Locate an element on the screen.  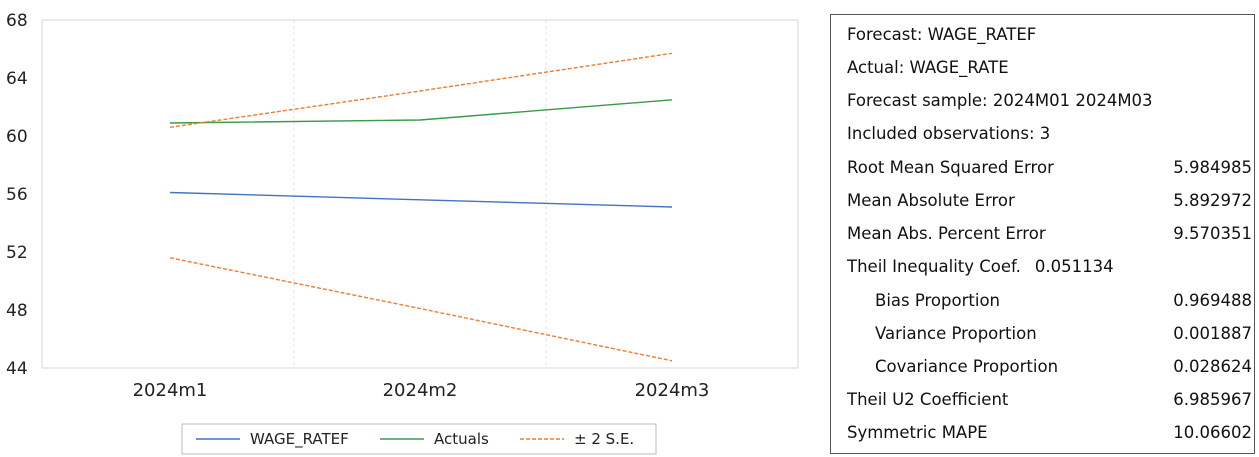
stat-bias-proportion: Bias Proportion 0.969488 is located at coordinates (1063, 300).